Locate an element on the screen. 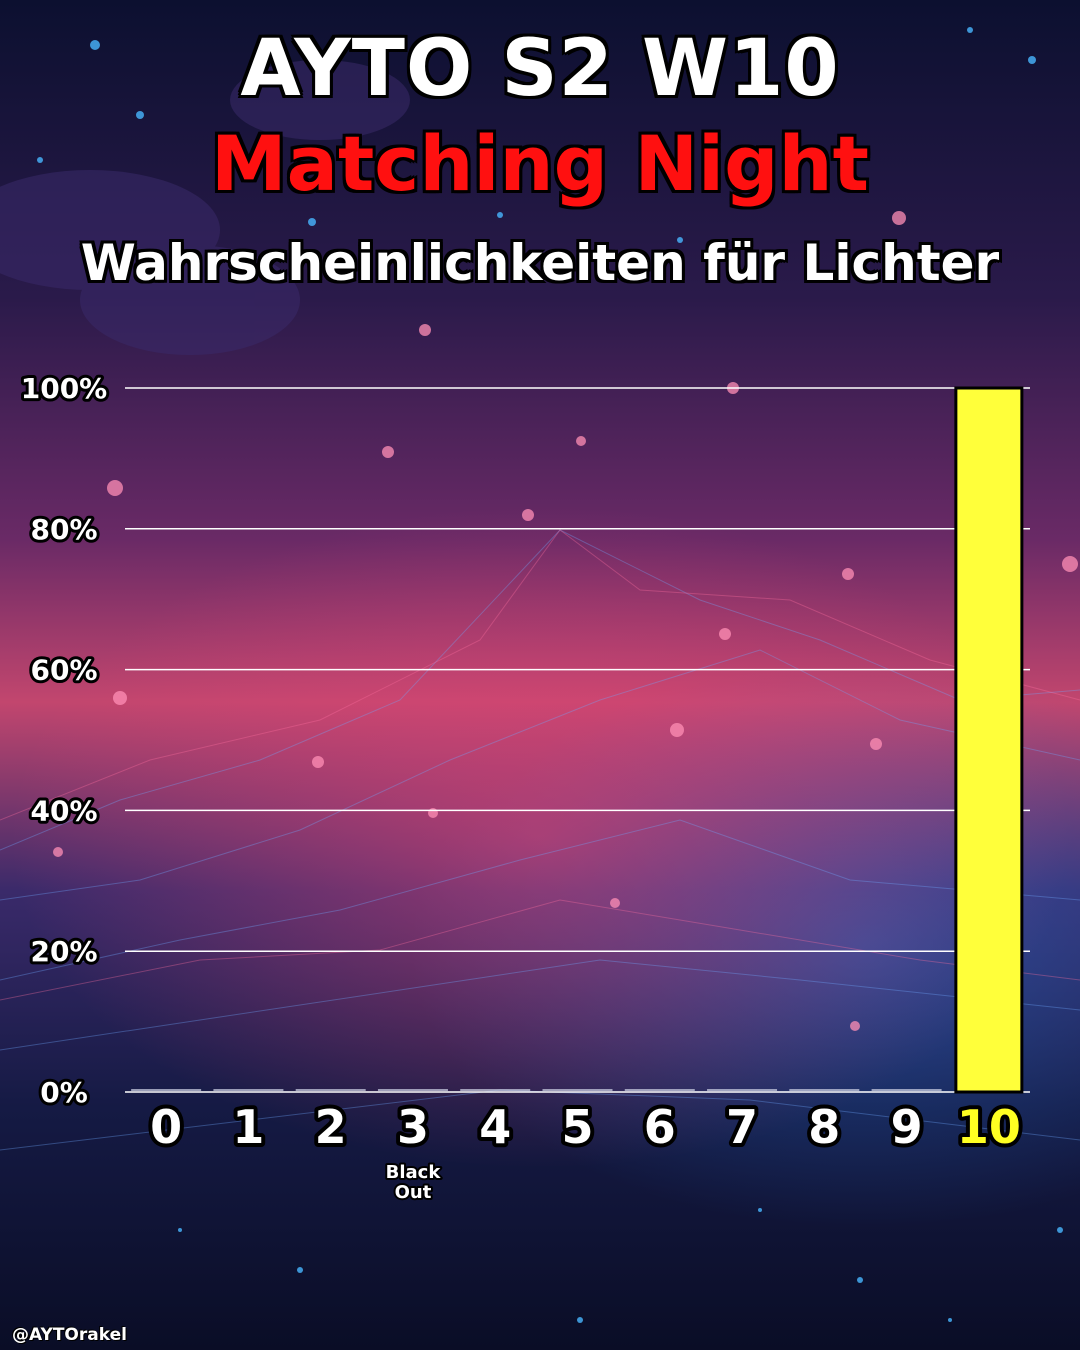  y-tick-label: 80% is located at coordinates (63, 529).